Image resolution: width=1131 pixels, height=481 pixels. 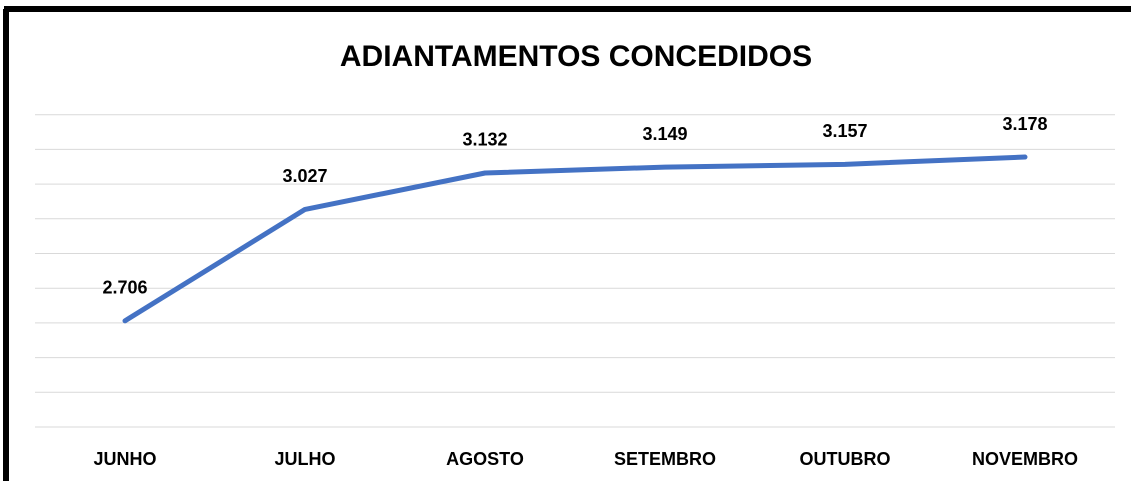 I want to click on x-tick-label: AGOSTO, so click(x=485, y=459).